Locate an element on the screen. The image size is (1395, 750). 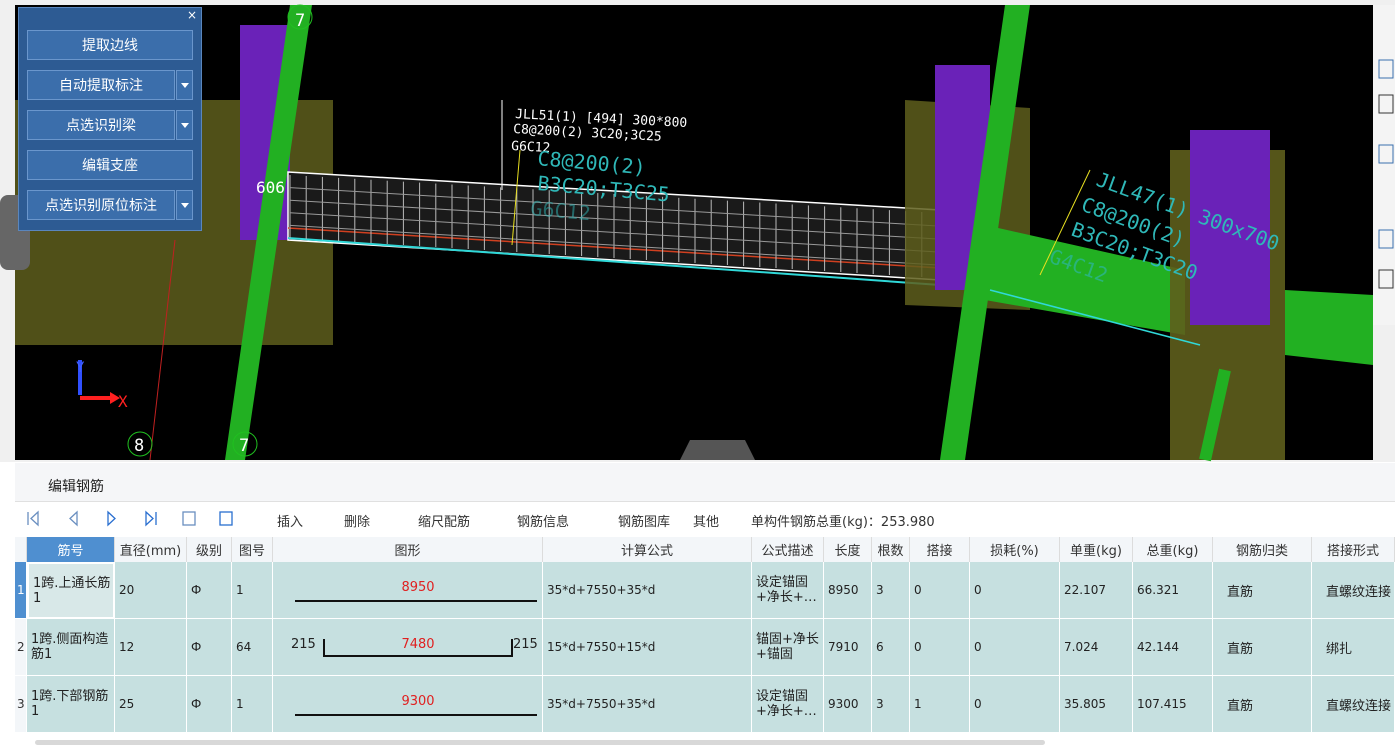
side-toolbar is located at coordinates (1384, 165).